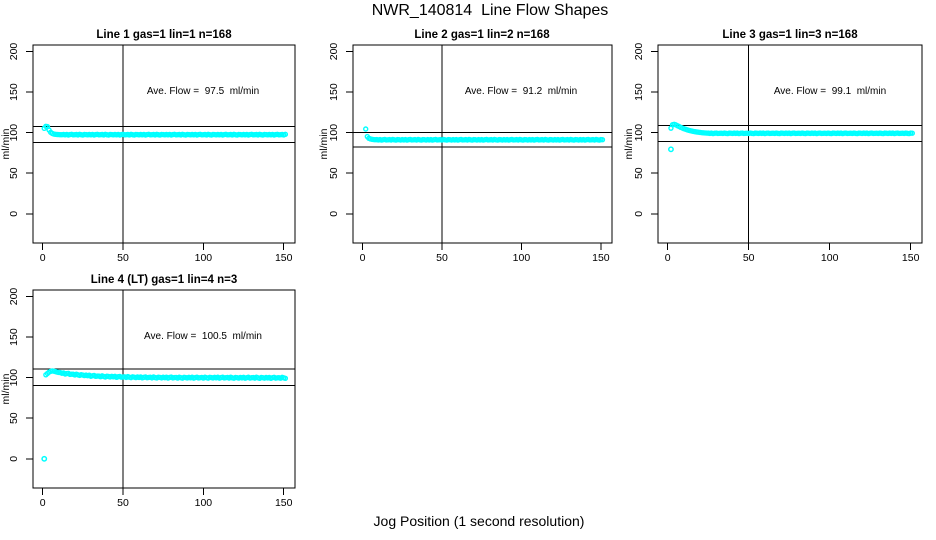 This screenshot has width=936, height=540. I want to click on panel-1: 0 50 100 150 0 50 100 150 200, so click(152, 153).